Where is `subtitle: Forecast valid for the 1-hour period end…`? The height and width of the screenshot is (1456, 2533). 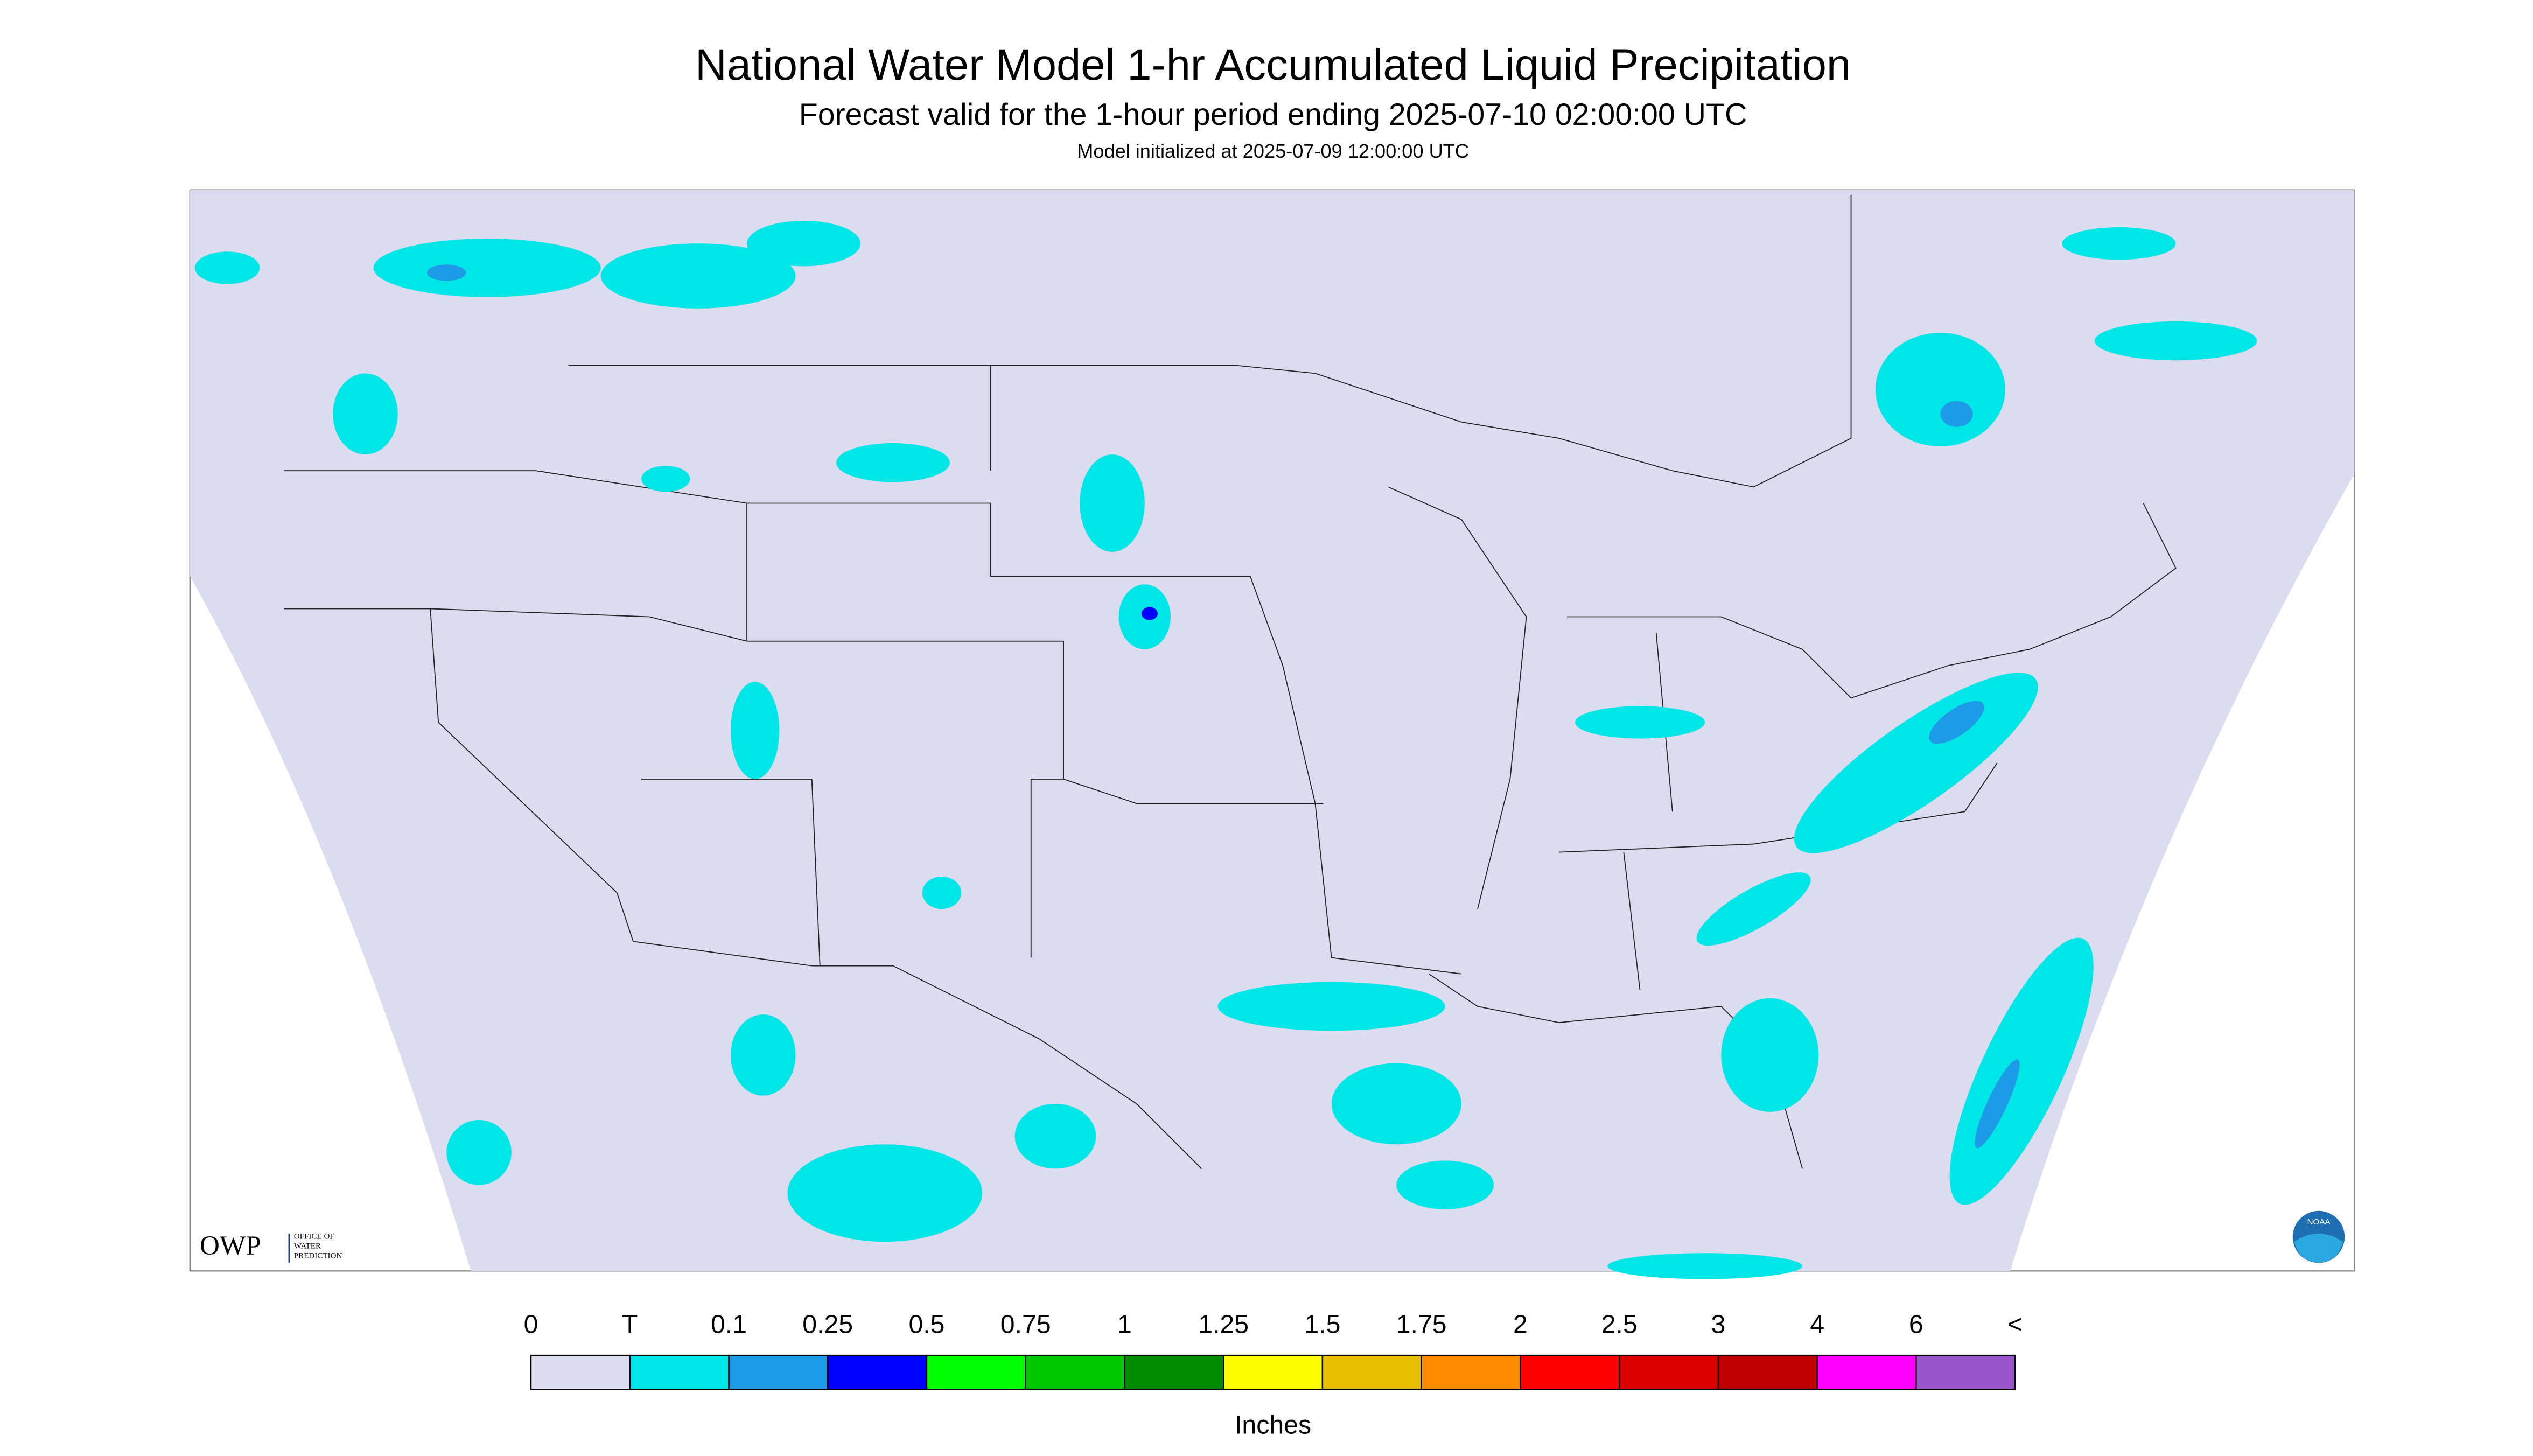 subtitle: Forecast valid for the 1-hour period end… is located at coordinates (1273, 114).